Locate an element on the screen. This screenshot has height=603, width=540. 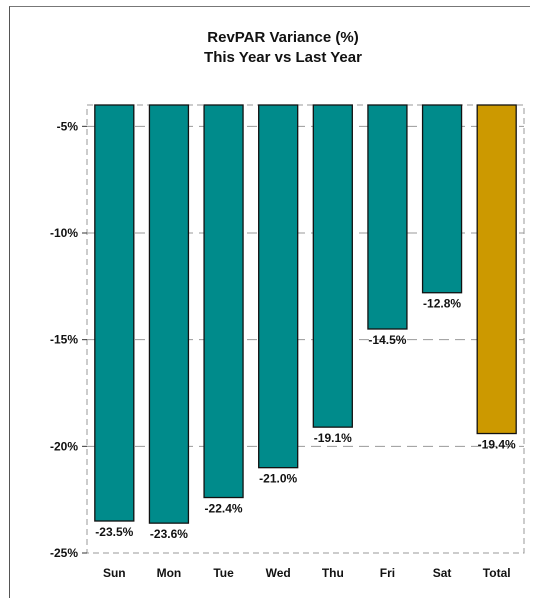
data-label: -19.4% is located at coordinates (497, 445).